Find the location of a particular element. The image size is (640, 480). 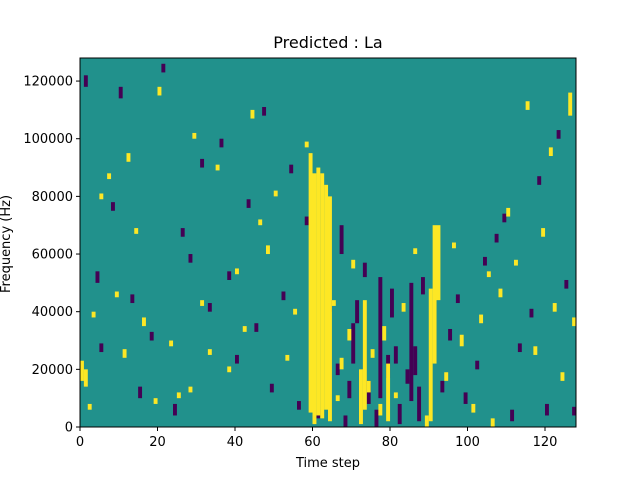

x-tick-label: 60 is located at coordinates (312, 442).